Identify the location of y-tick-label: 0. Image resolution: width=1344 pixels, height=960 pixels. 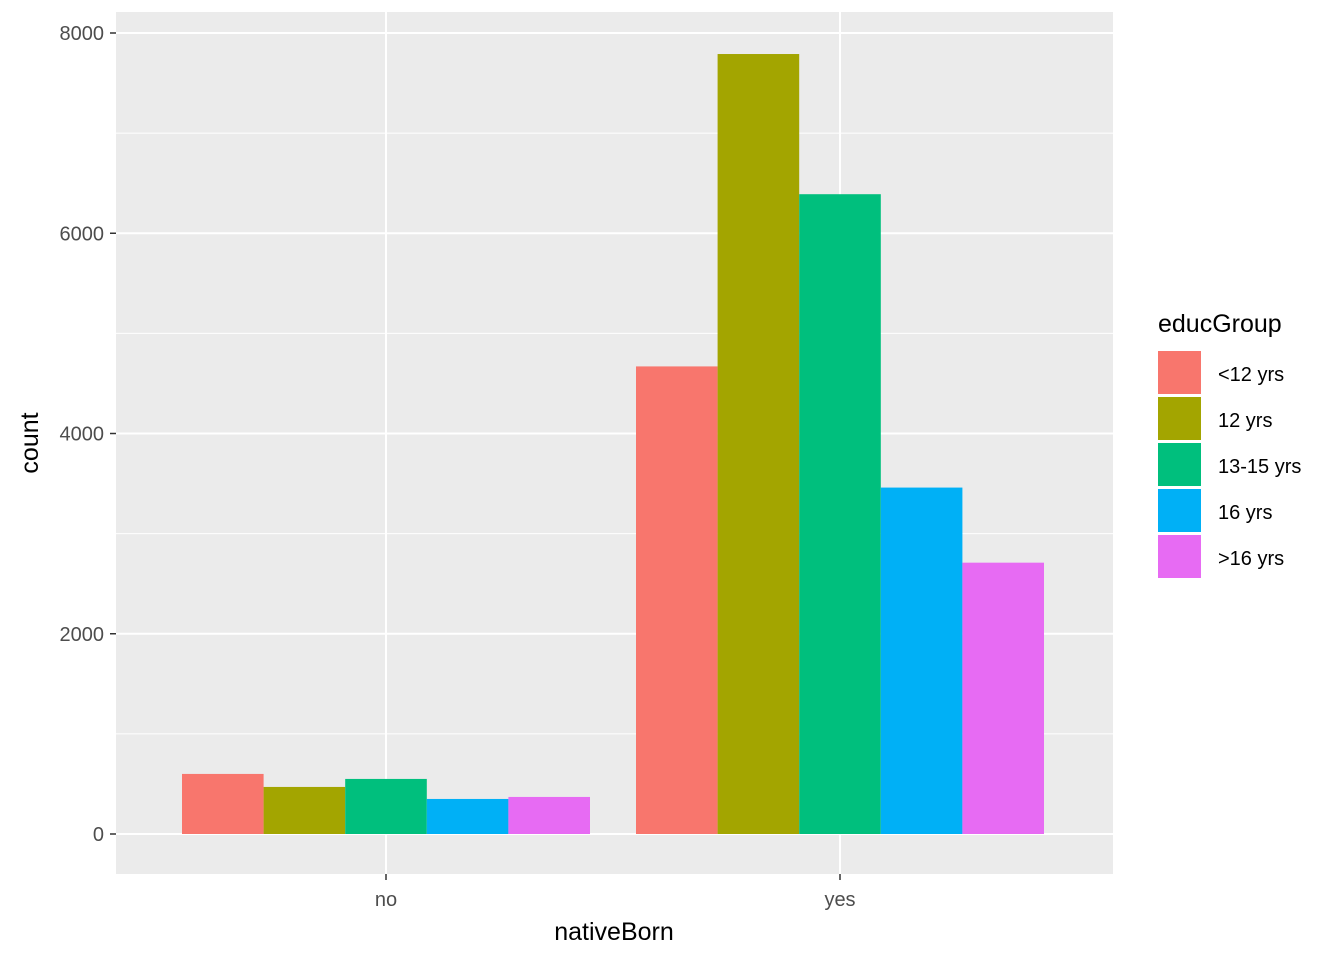
(98, 835).